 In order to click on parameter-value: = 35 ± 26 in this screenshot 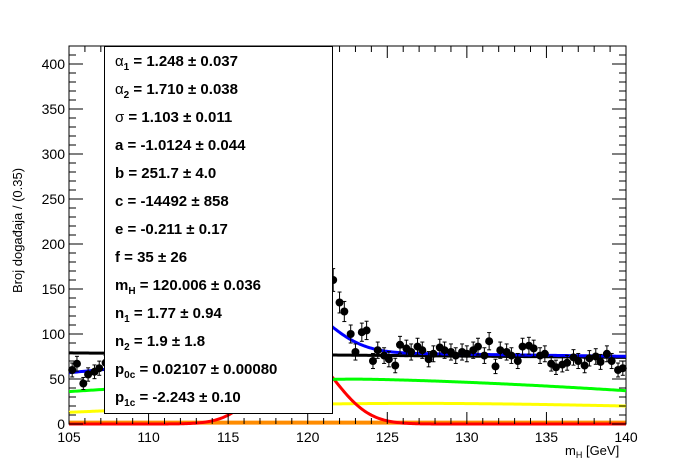, I will do `click(154, 257)`.